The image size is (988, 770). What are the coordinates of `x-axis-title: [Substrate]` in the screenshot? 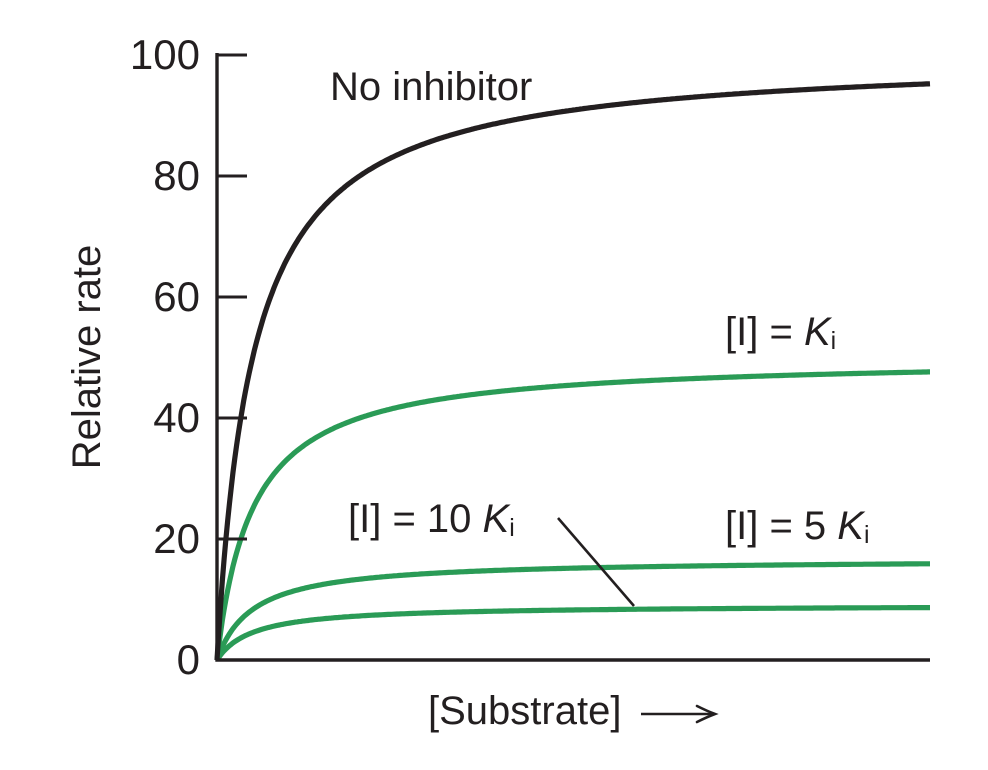 It's located at (525, 711).